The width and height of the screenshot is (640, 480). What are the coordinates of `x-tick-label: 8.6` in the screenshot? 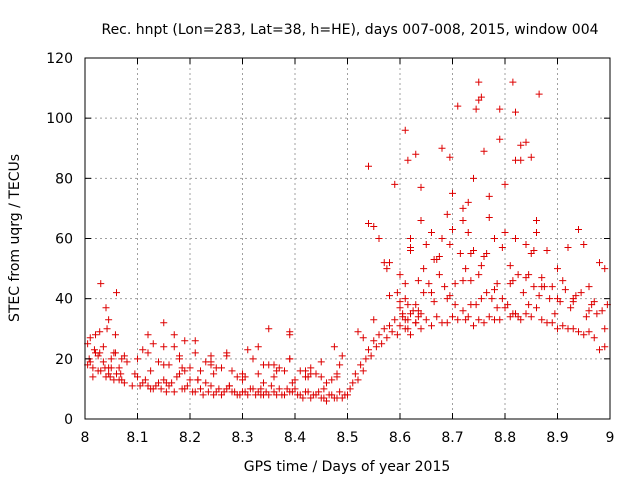 It's located at (400, 438).